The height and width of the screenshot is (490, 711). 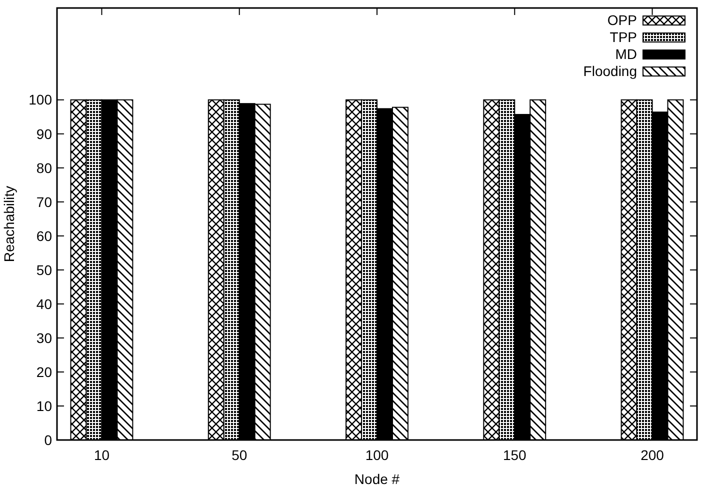 What do you see at coordinates (377, 455) in the screenshot?
I see `x-tick-label: 100` at bounding box center [377, 455].